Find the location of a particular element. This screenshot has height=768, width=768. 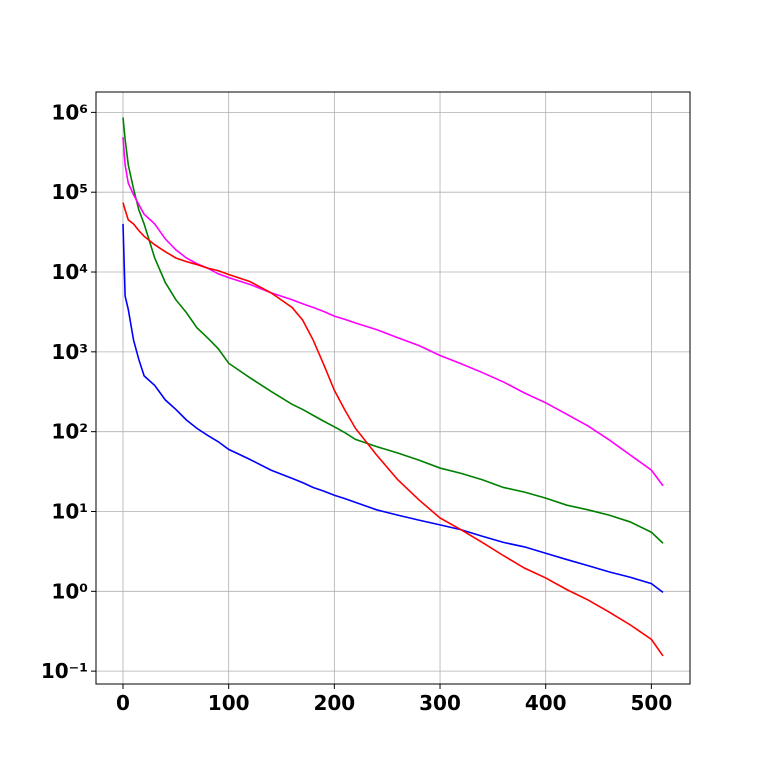

y-tick-label: 10² is located at coordinates (69, 432).